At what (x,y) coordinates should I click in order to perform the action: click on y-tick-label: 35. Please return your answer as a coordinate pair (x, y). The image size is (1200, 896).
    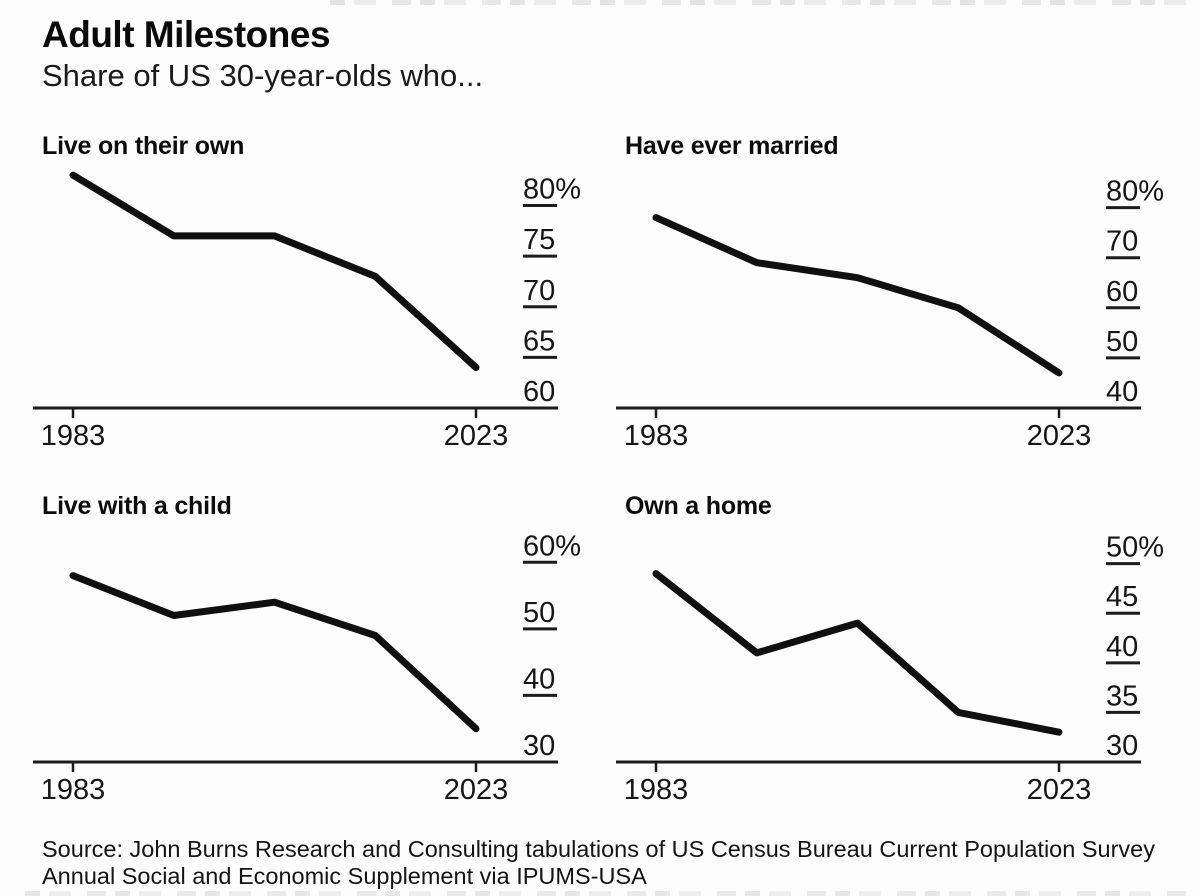
    Looking at the image, I should click on (1122, 696).